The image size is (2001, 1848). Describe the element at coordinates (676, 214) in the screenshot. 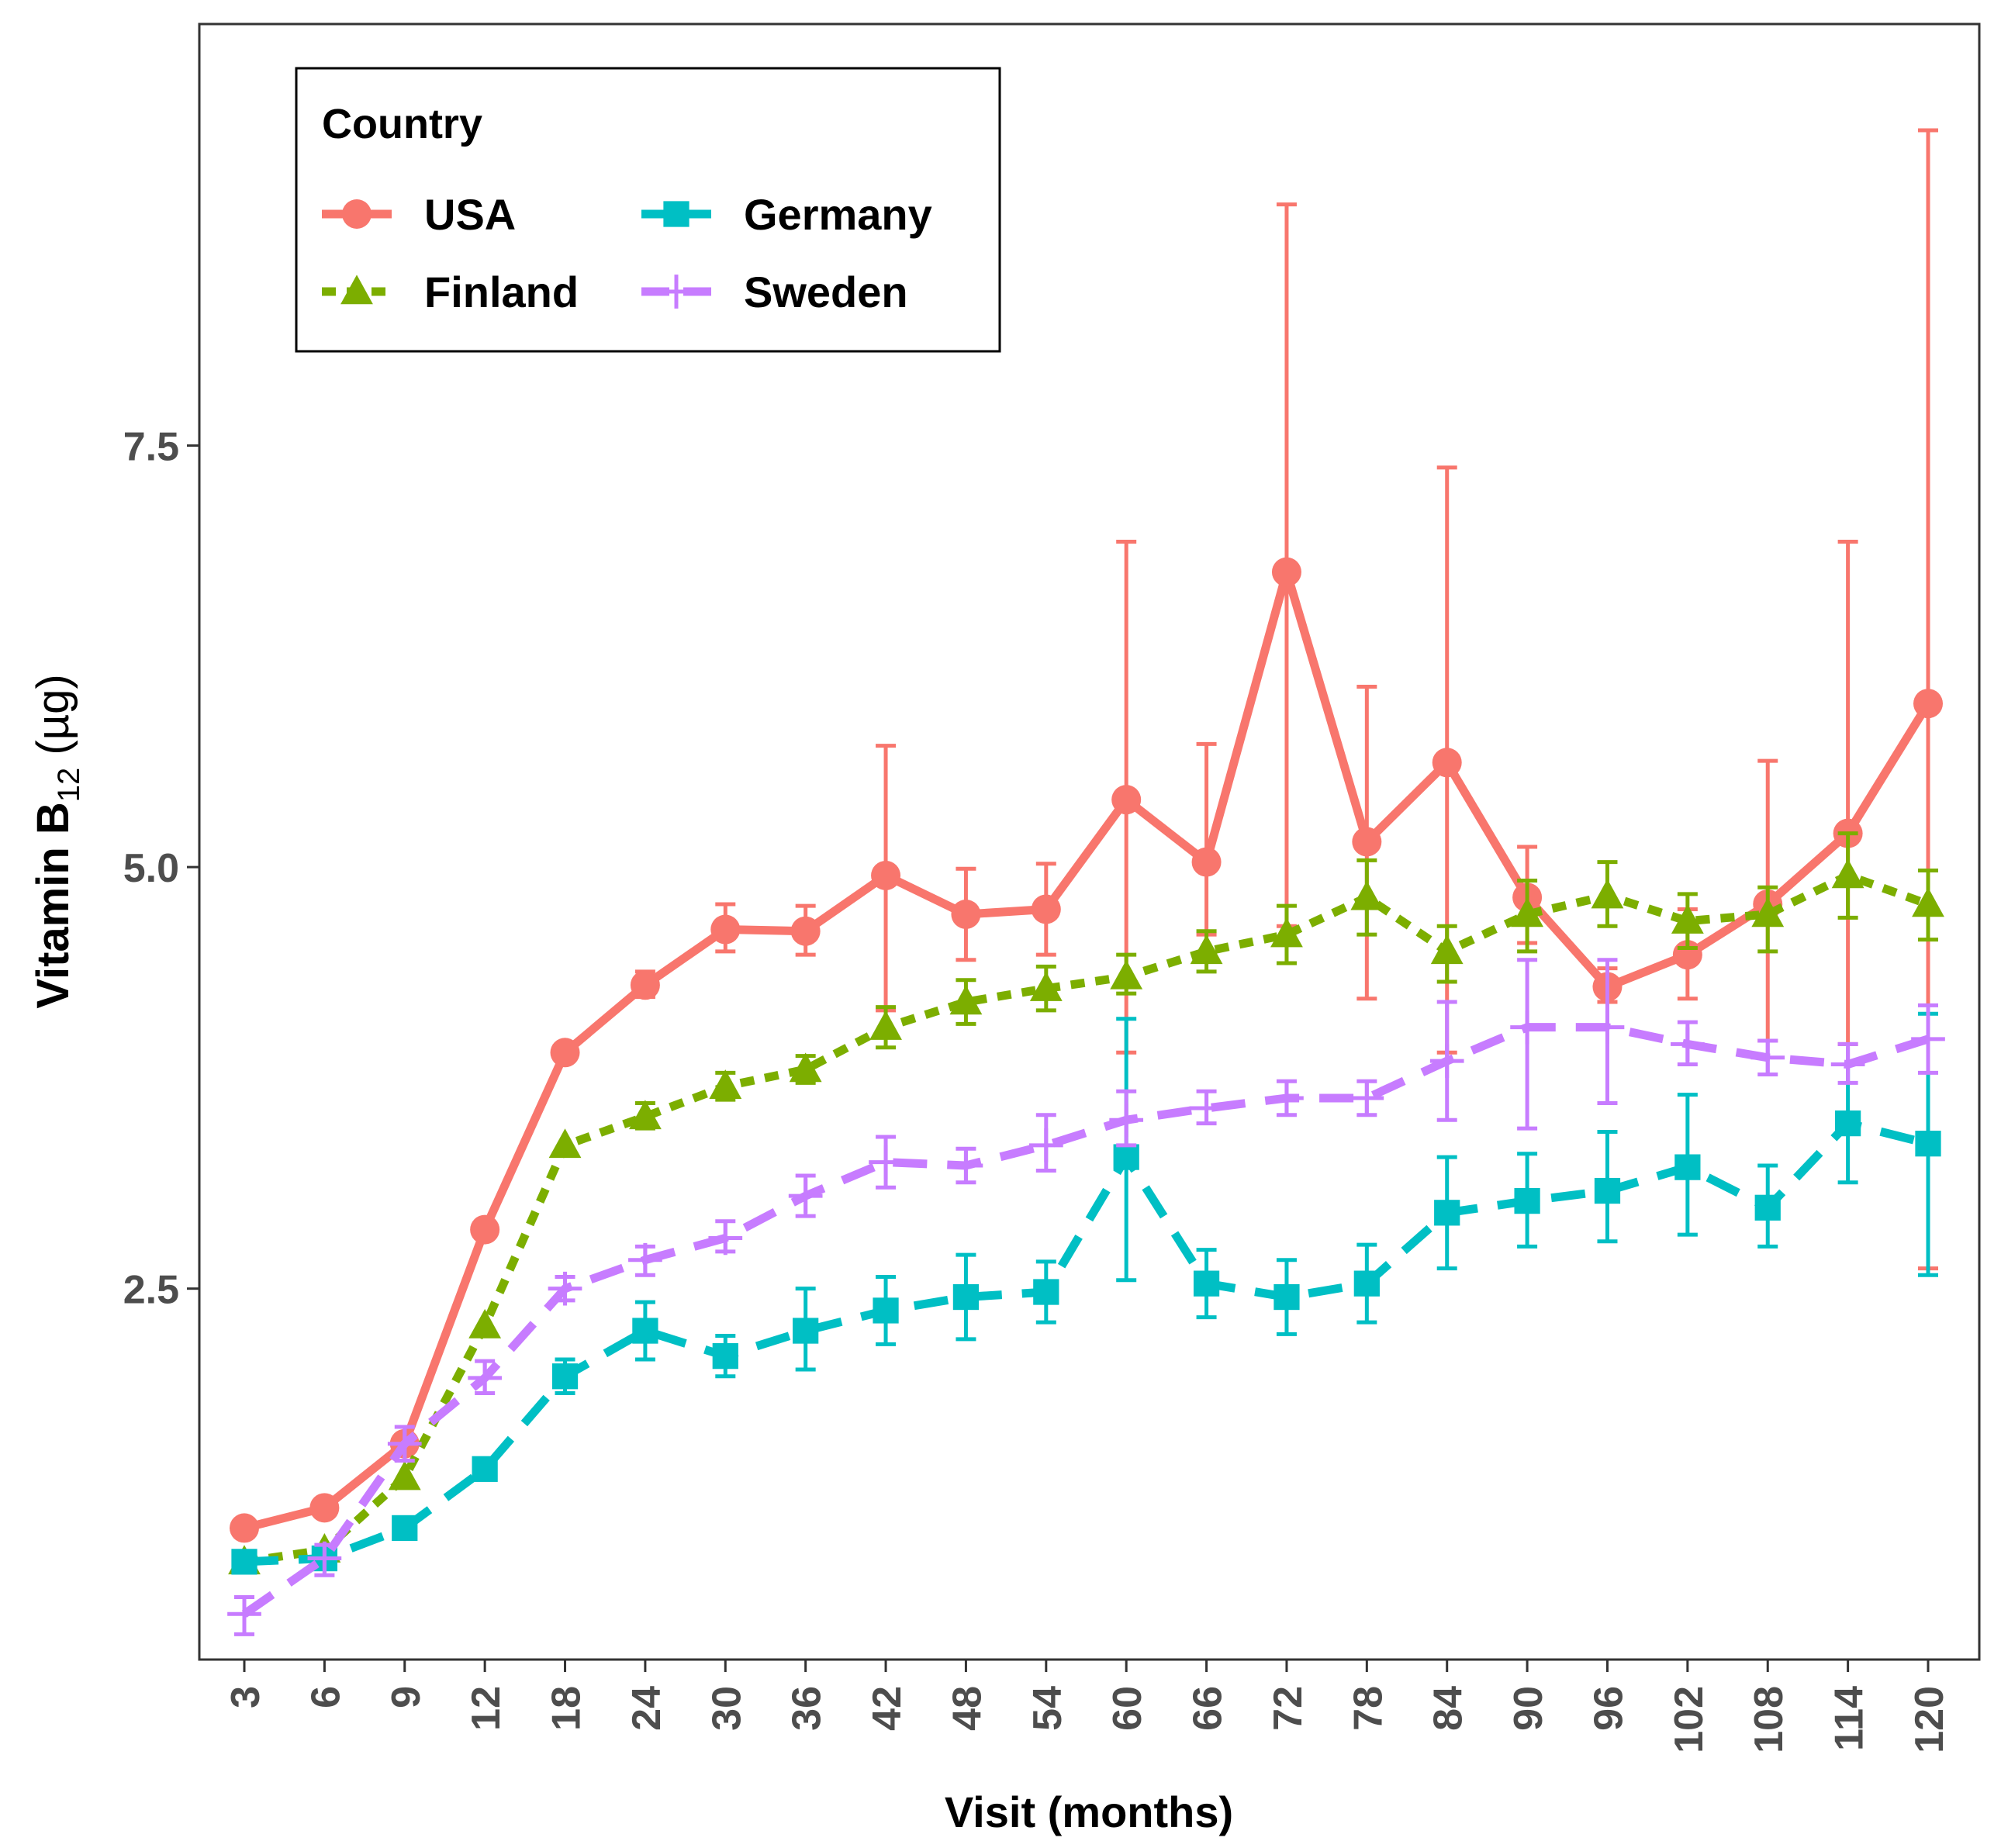

I see `legend-marker-germany` at that location.